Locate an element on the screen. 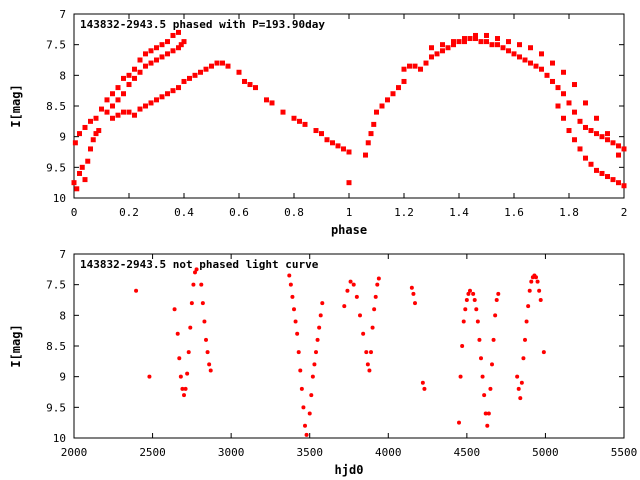  x-tick-label: 1.6 is located at coordinates (514, 212).